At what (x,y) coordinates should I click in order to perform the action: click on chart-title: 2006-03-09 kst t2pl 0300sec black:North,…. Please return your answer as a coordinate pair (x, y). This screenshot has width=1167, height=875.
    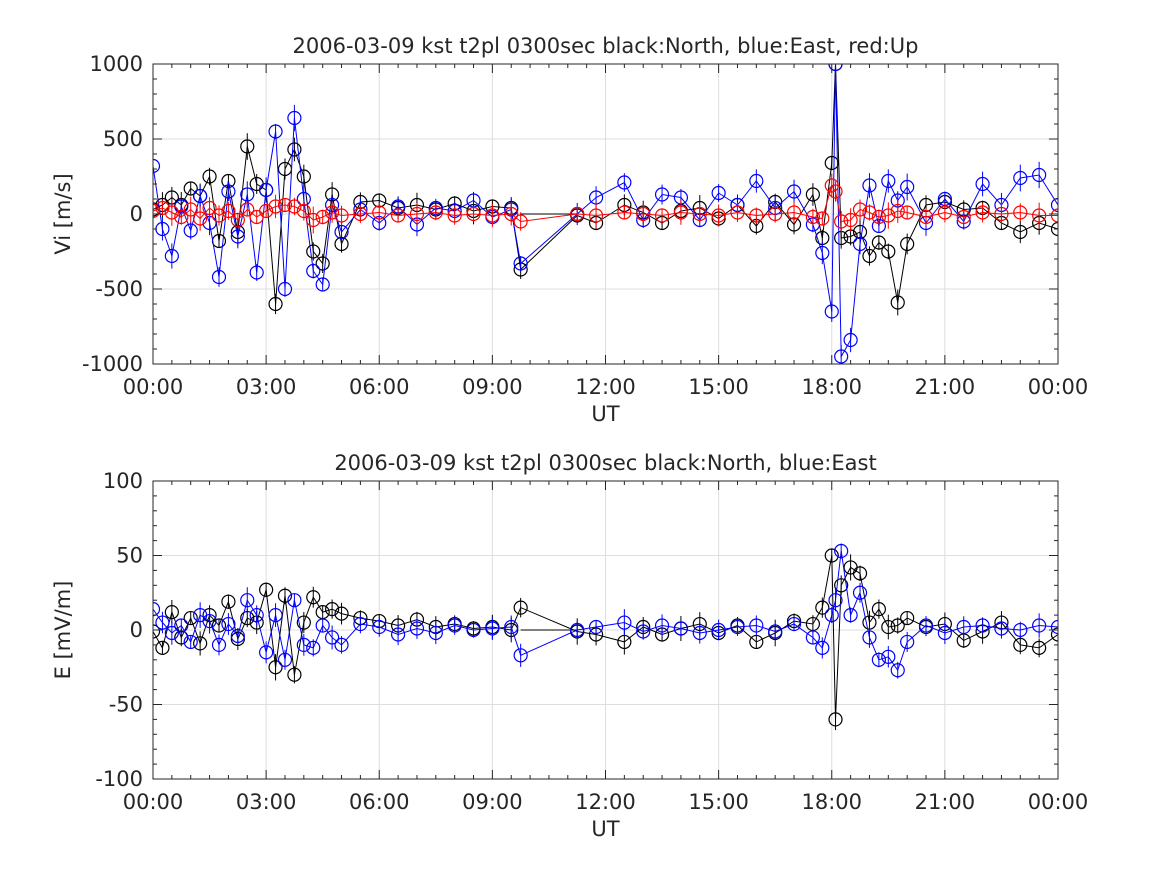
    Looking at the image, I should click on (606, 46).